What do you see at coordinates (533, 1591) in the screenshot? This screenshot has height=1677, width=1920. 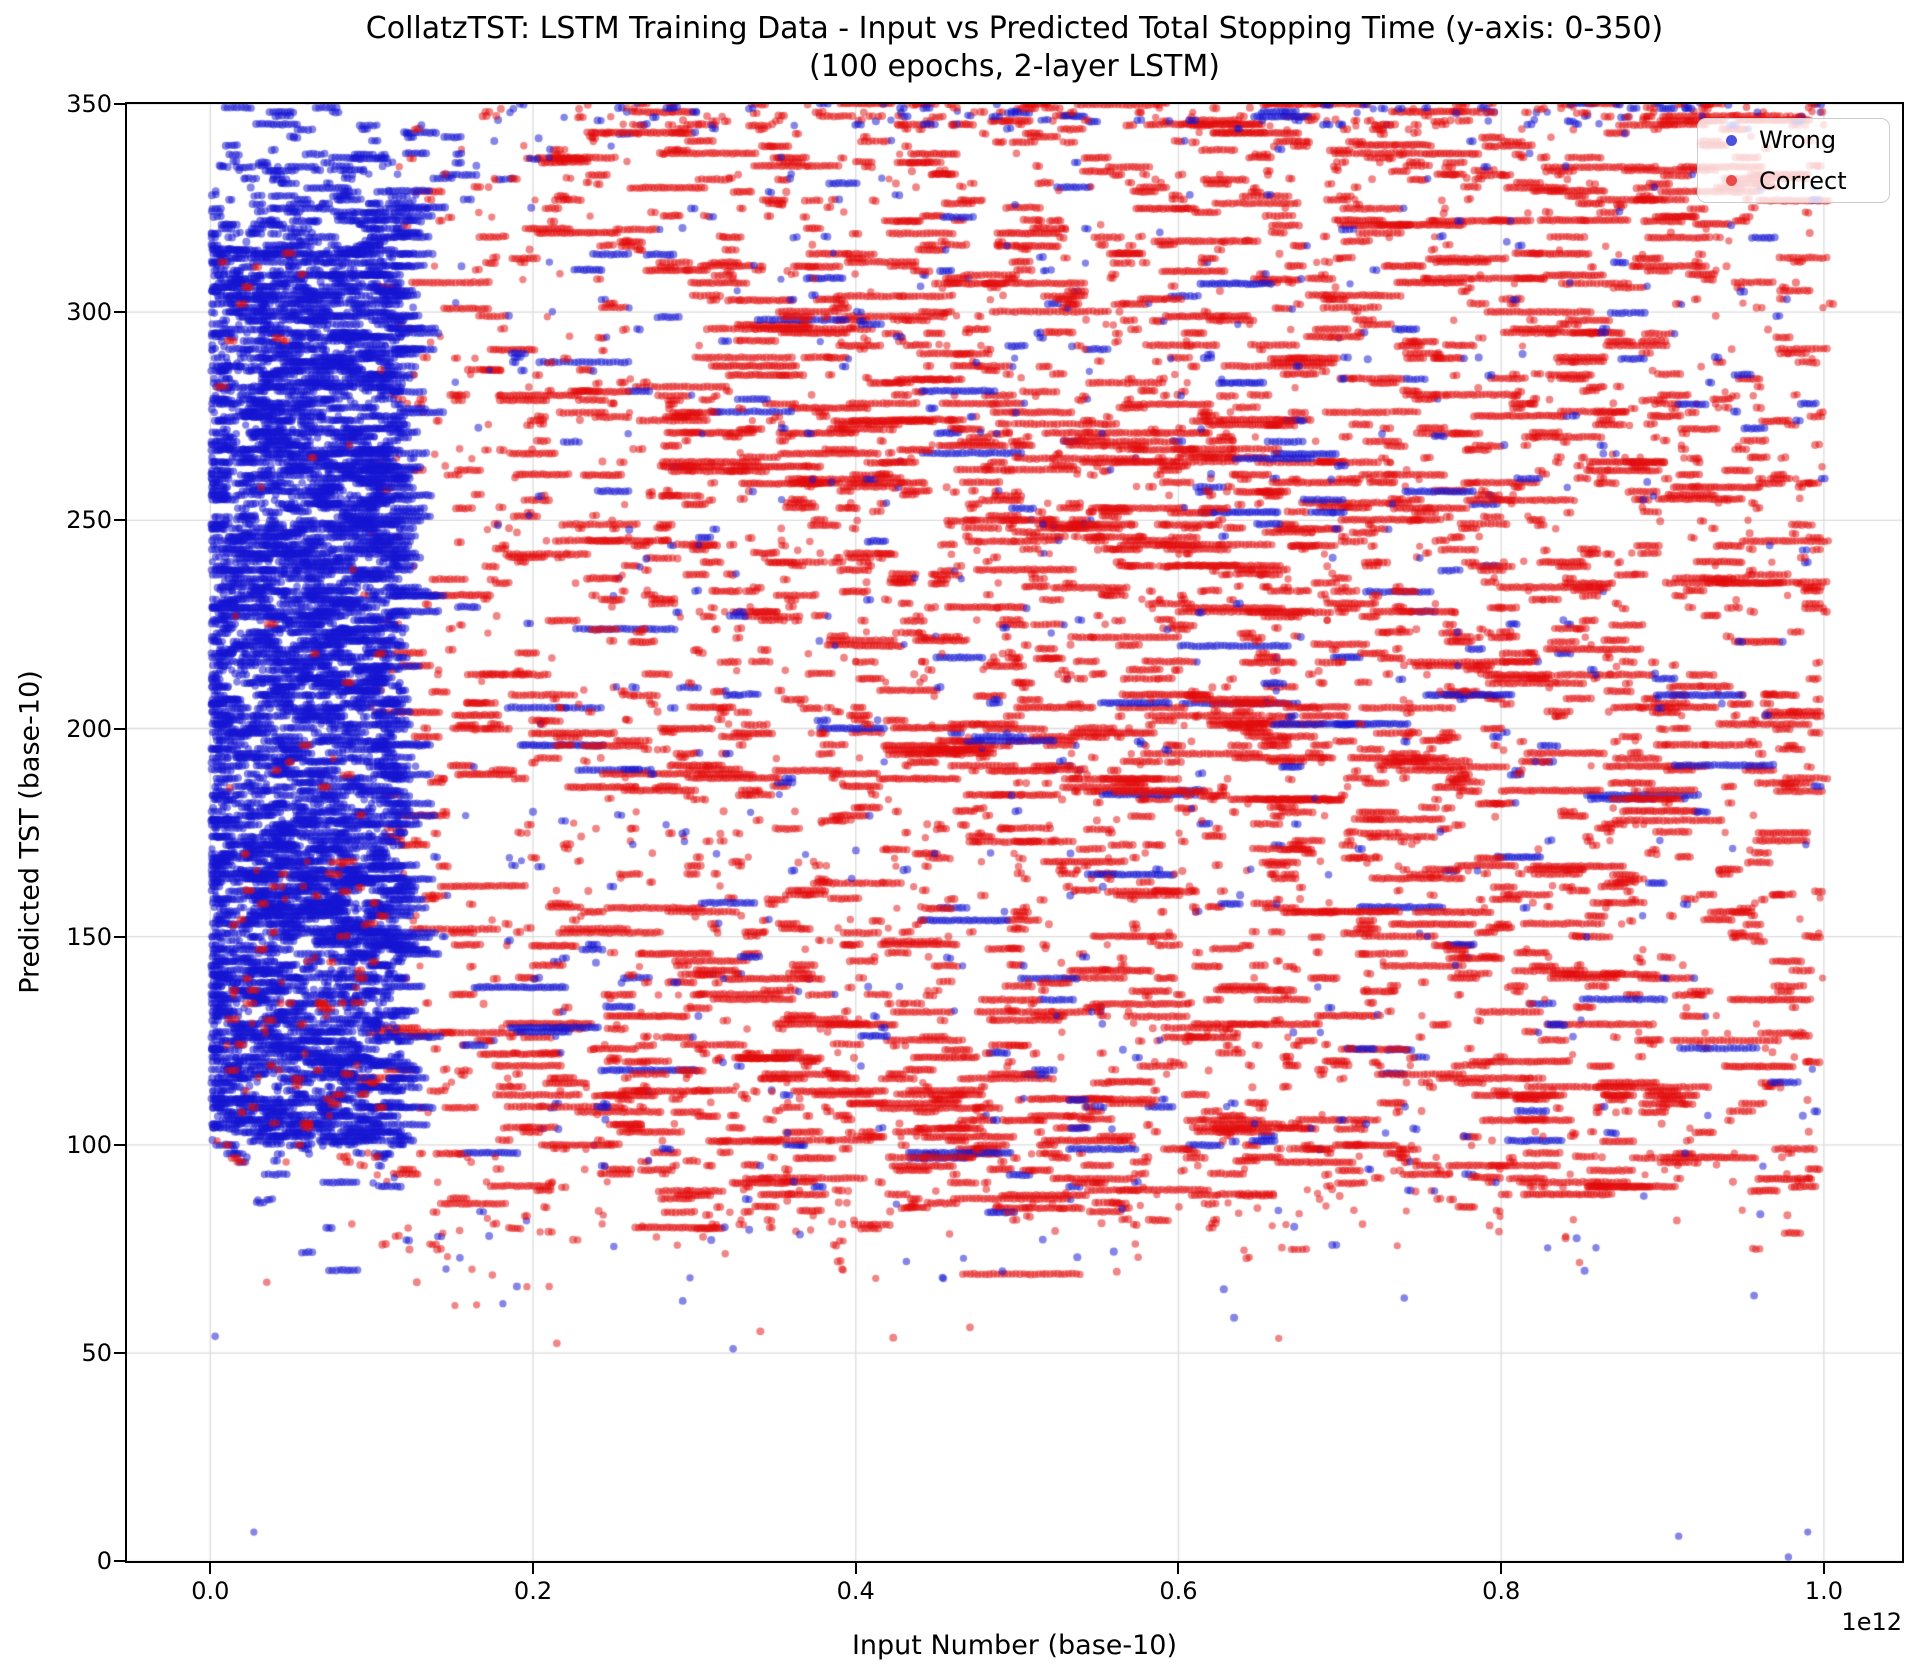 I see `x-tick-label: 0.2` at bounding box center [533, 1591].